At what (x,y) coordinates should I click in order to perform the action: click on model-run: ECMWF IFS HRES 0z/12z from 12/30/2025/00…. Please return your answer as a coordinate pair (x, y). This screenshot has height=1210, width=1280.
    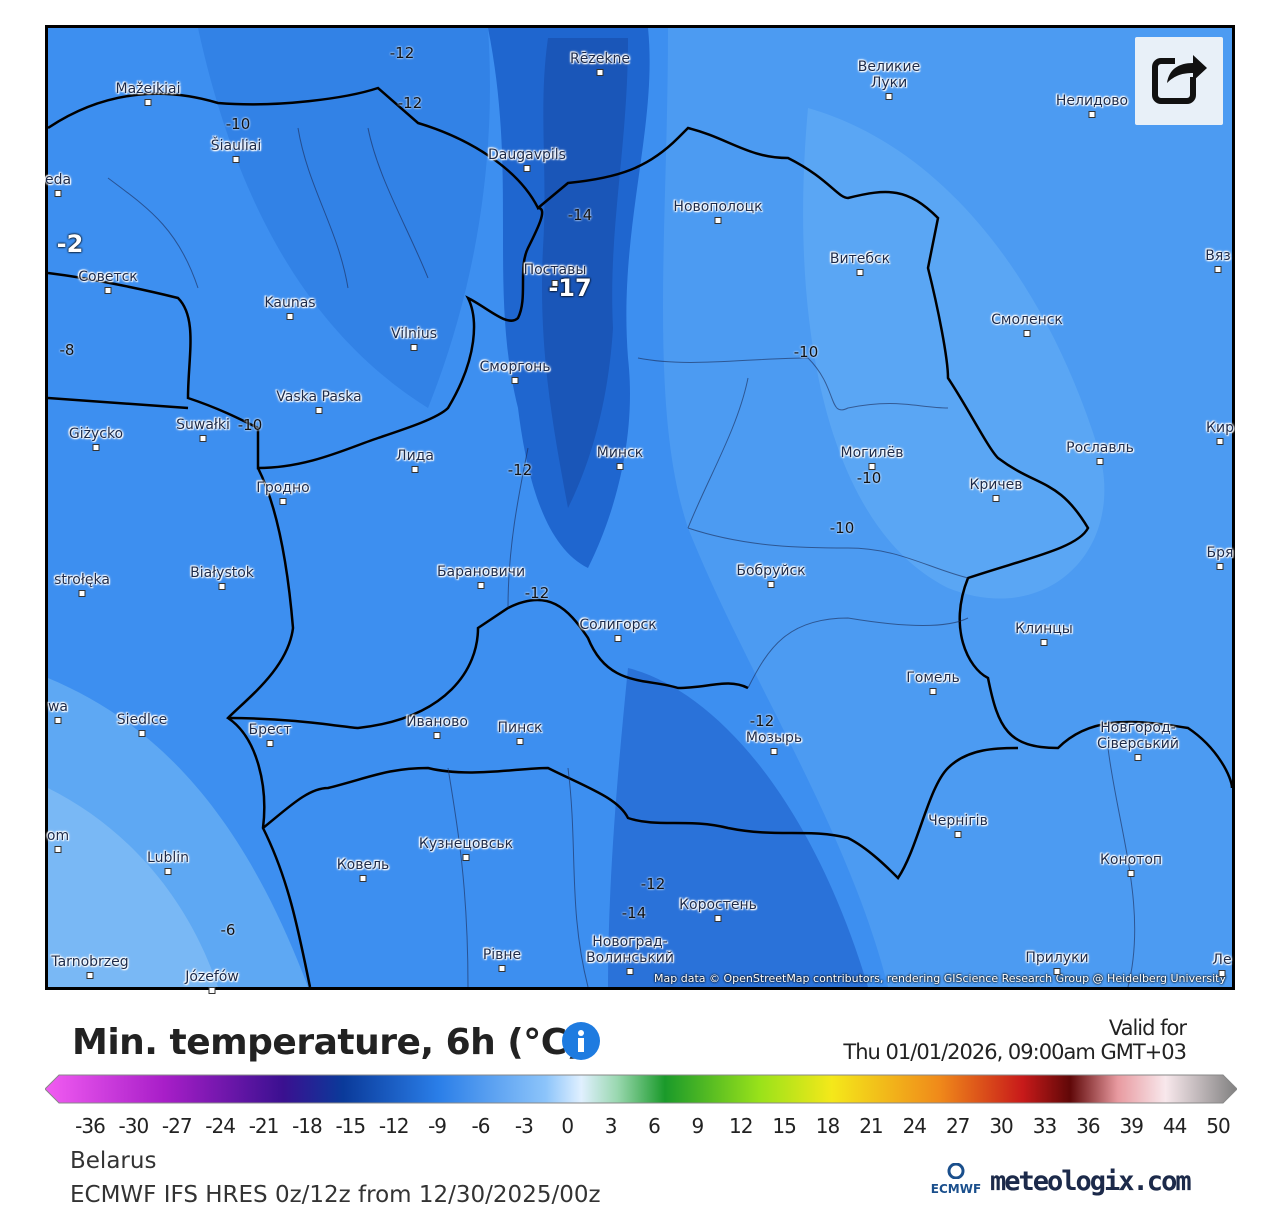
    Looking at the image, I should click on (335, 1195).